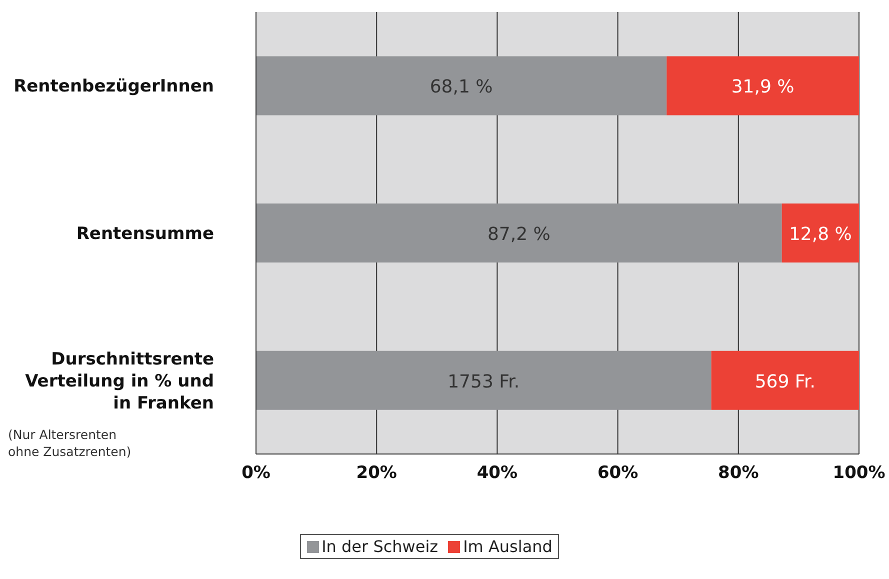 Image resolution: width=889 pixels, height=579 pixels. Describe the element at coordinates (379, 546) in the screenshot. I see `legend-label: In der Schweiz` at that location.